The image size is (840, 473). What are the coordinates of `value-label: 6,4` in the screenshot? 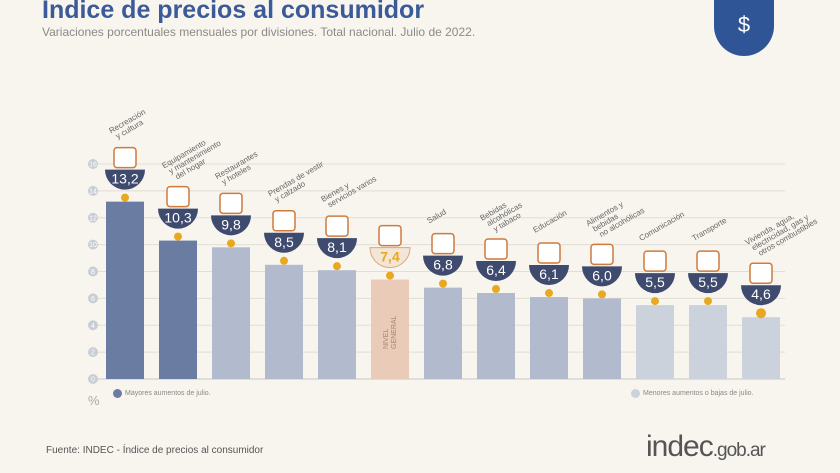 It's located at (496, 270).